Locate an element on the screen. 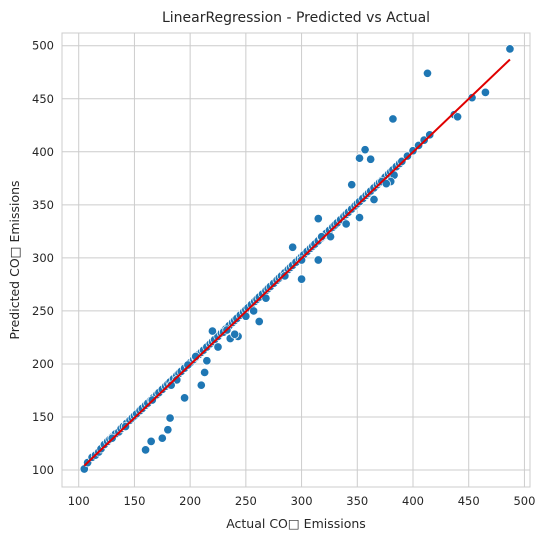 This screenshot has height=541, width=540. x-tick-labels: 100 150 200 250 300 350 400 450 500 is located at coordinates (302, 501).